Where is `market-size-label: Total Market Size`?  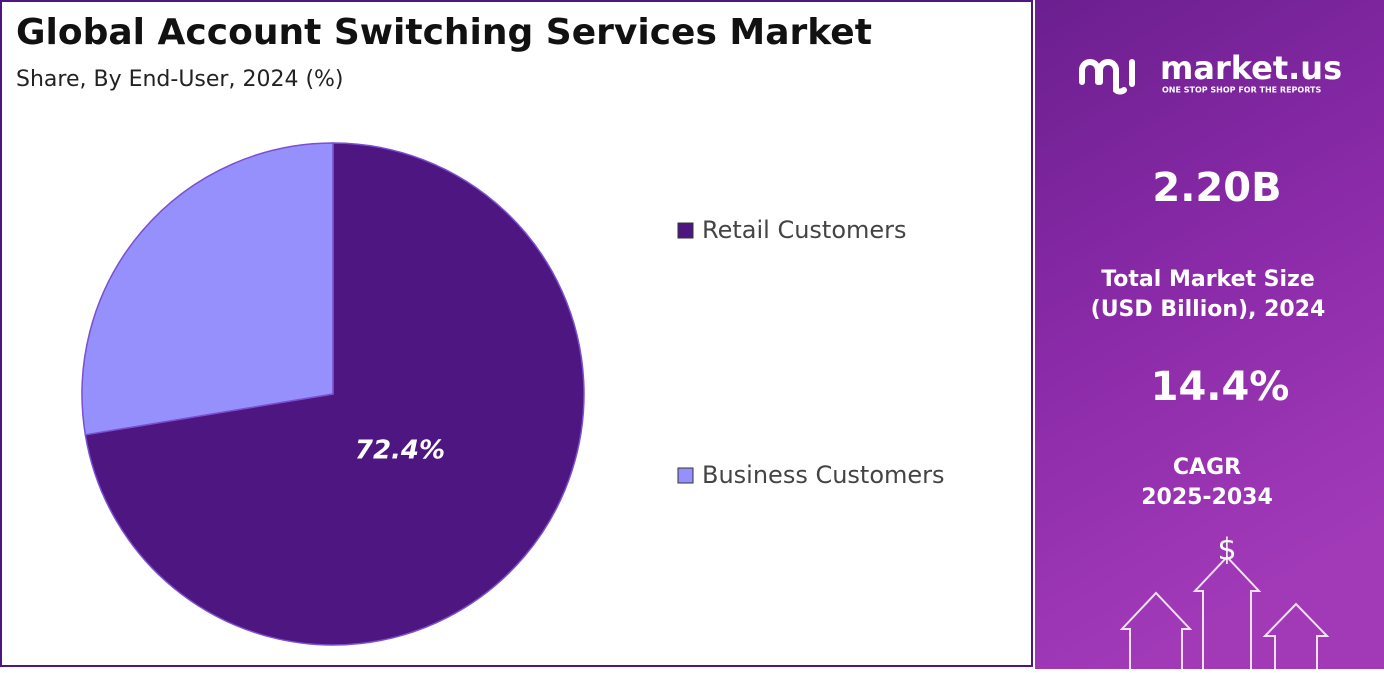 market-size-label: Total Market Size is located at coordinates (1208, 279).